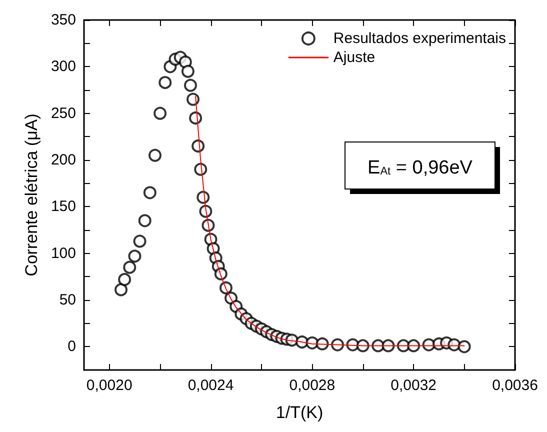  I want to click on x-tick-label: 0,0024, so click(211, 385).